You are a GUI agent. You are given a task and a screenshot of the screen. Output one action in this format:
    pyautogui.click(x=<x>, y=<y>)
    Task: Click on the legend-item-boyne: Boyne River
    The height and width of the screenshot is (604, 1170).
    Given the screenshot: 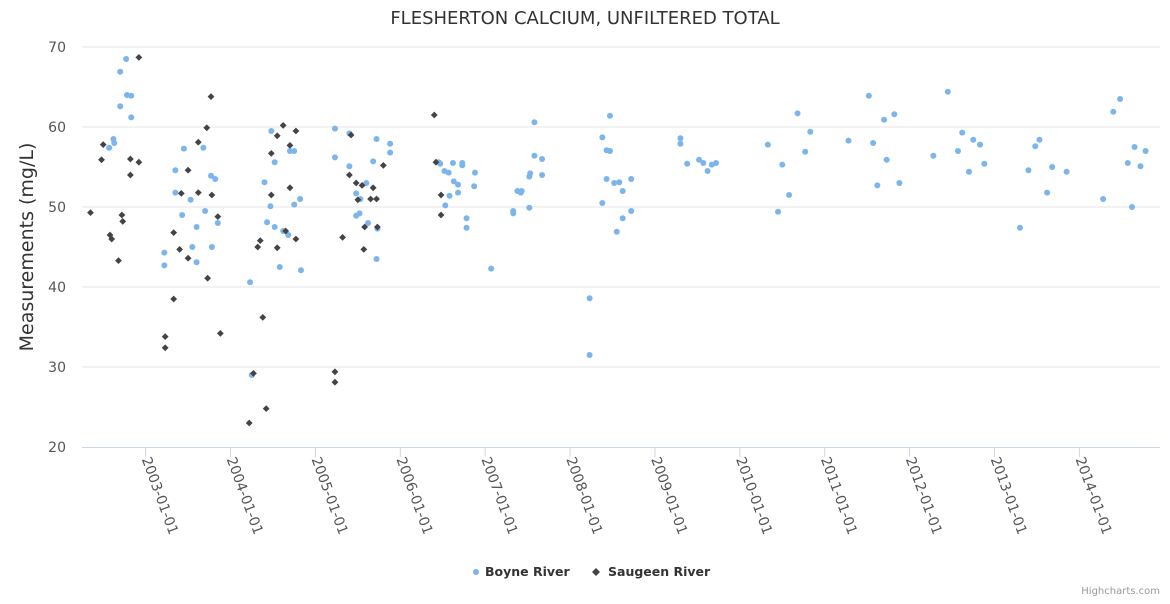 What is the action you would take?
    pyautogui.click(x=522, y=571)
    